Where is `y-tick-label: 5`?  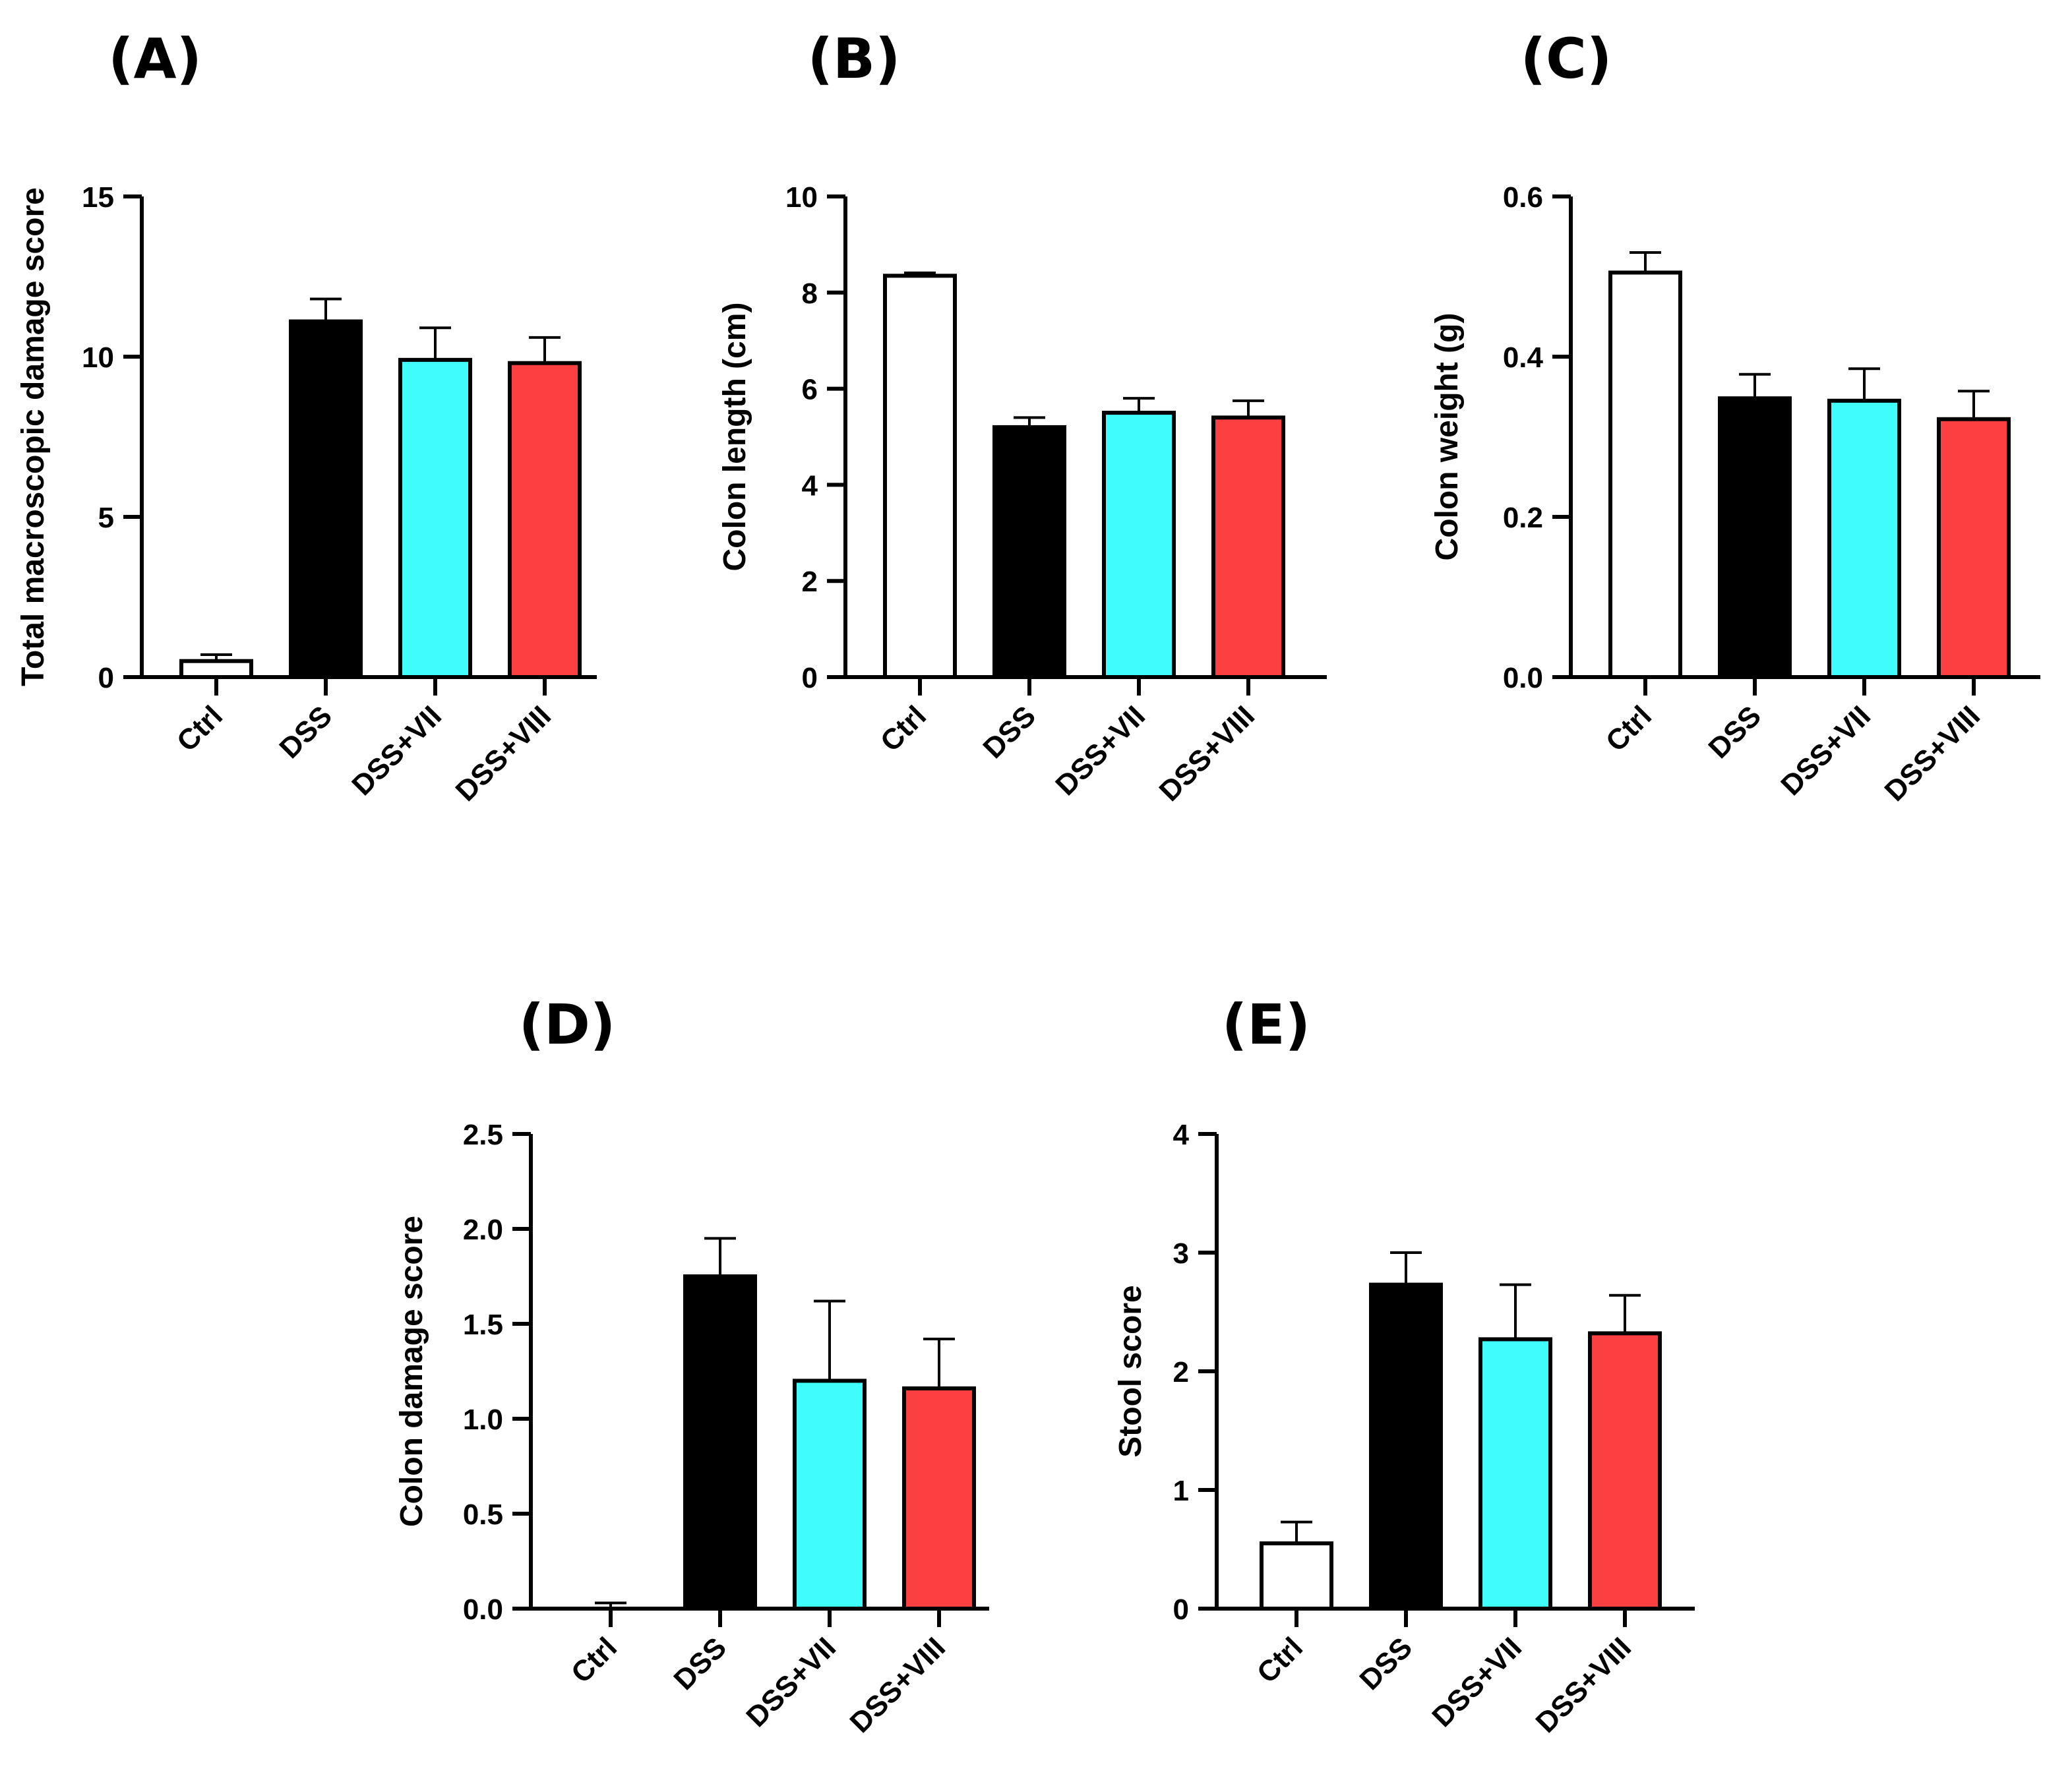 y-tick-label: 5 is located at coordinates (106, 518).